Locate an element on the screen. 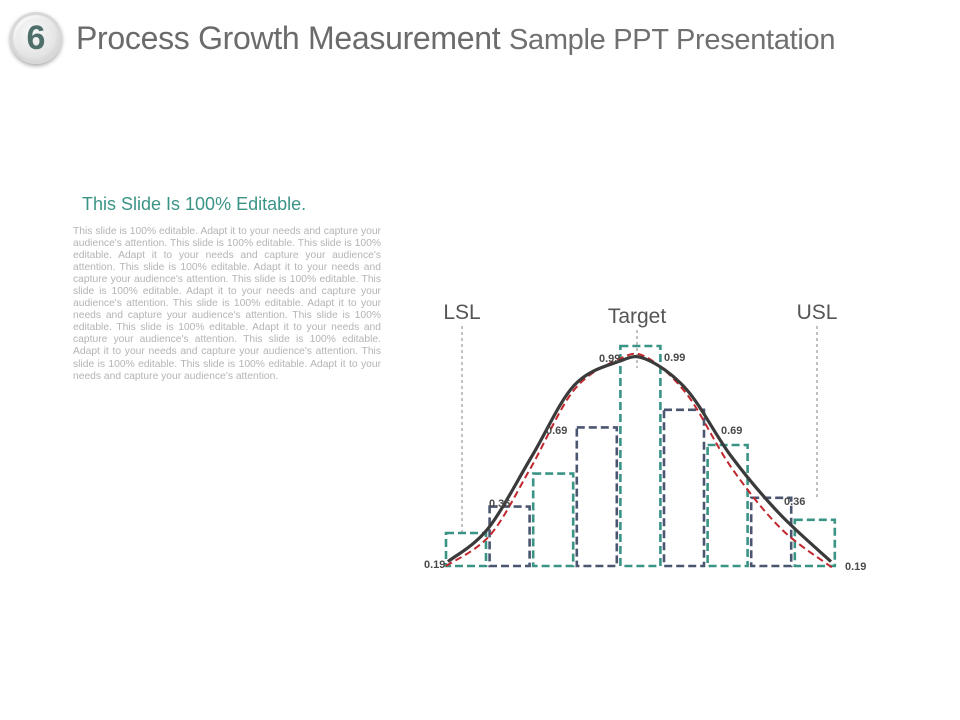  title-sub: Sample PPT Presentation is located at coordinates (672, 40).